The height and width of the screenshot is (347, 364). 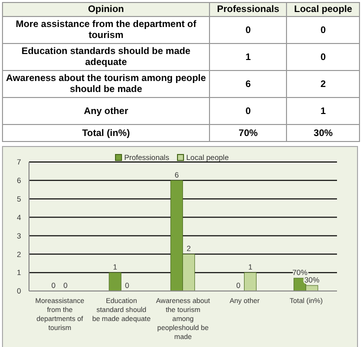 I want to click on category-label: Education standards should be made adequate, so click(x=106, y=57).